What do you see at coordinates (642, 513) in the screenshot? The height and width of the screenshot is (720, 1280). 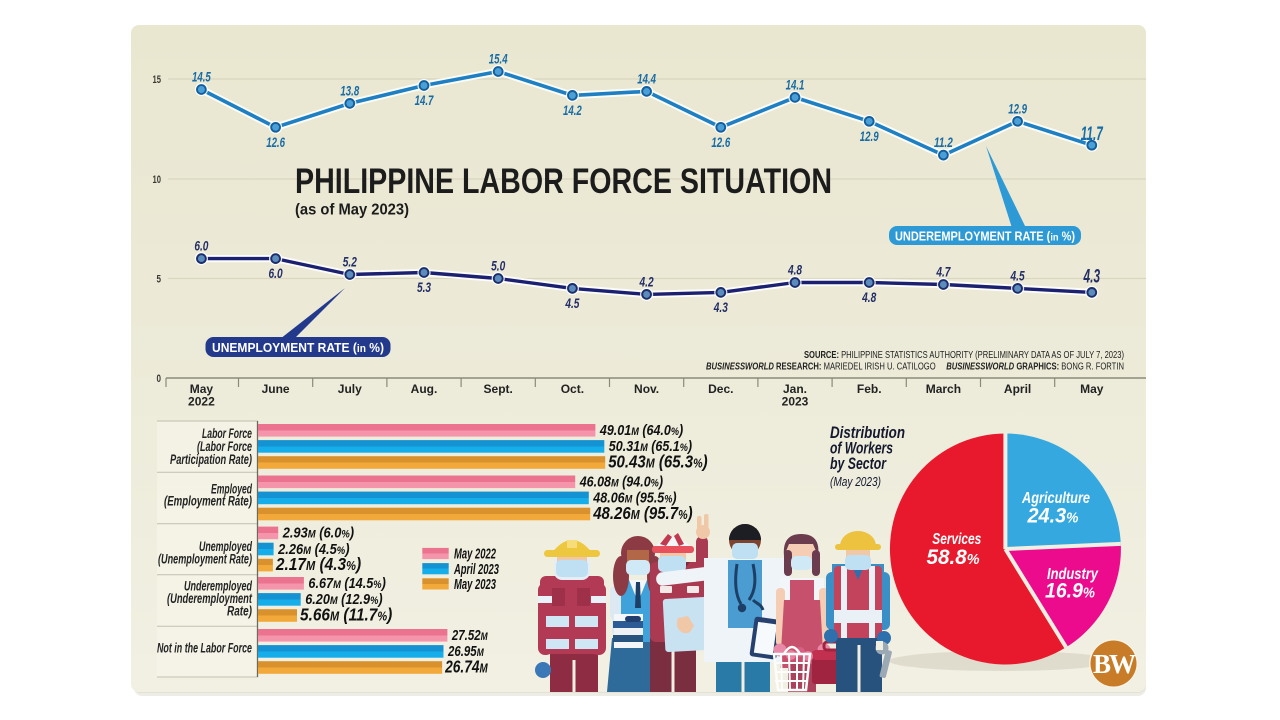 I see `svg-text: 48.26M (95.7%)` at bounding box center [642, 513].